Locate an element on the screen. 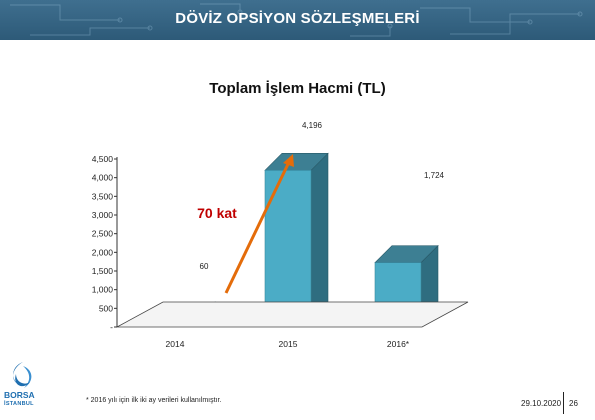 This screenshot has width=595, height=420. chart-floor is located at coordinates (292, 314).